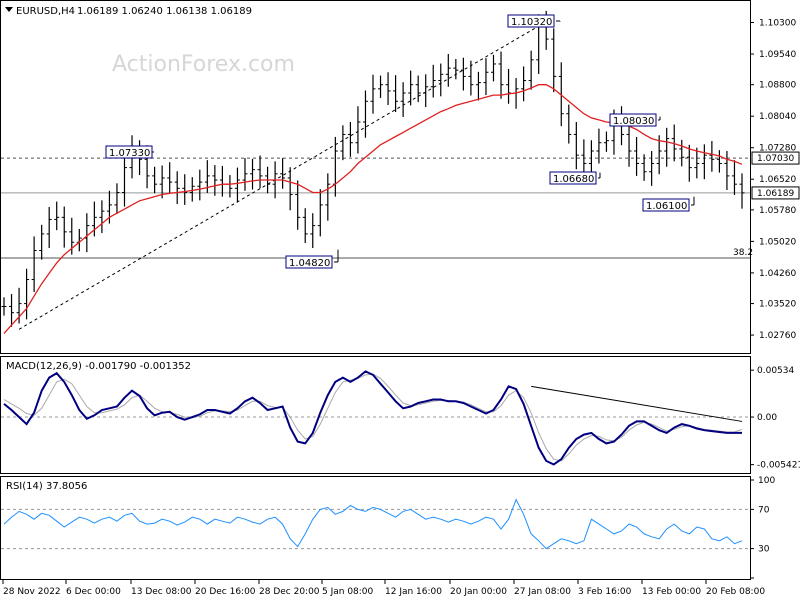 This screenshot has height=600, width=800. Describe the element at coordinates (478, 592) in the screenshot. I see `x-tick-label: 20 Jan 00:00` at that location.